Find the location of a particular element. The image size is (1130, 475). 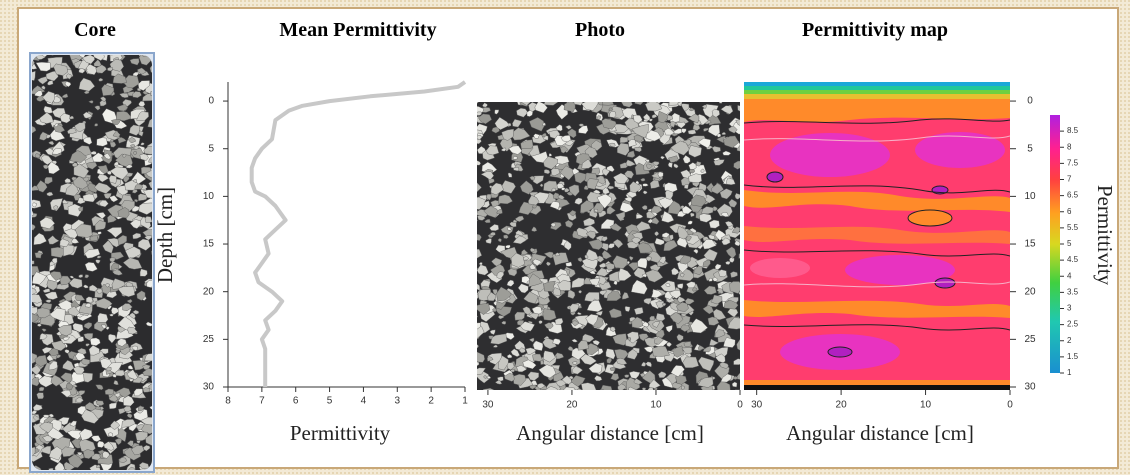

x-tick-label: 30 is located at coordinates (488, 405).